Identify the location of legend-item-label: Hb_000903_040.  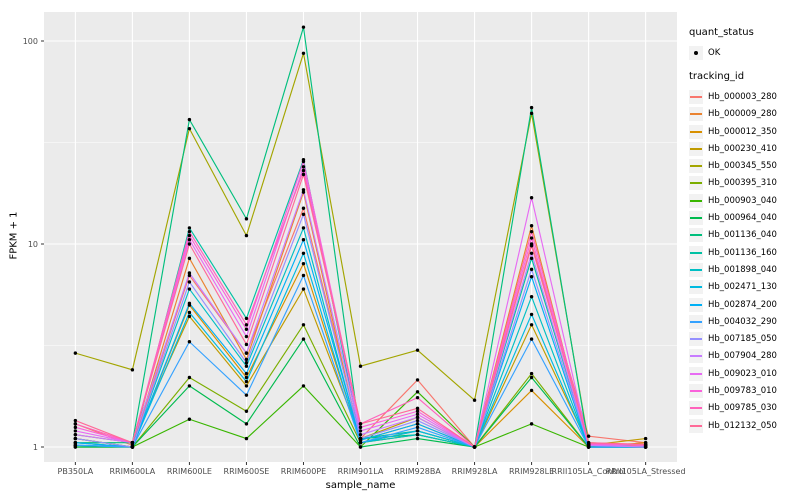
(742, 200).